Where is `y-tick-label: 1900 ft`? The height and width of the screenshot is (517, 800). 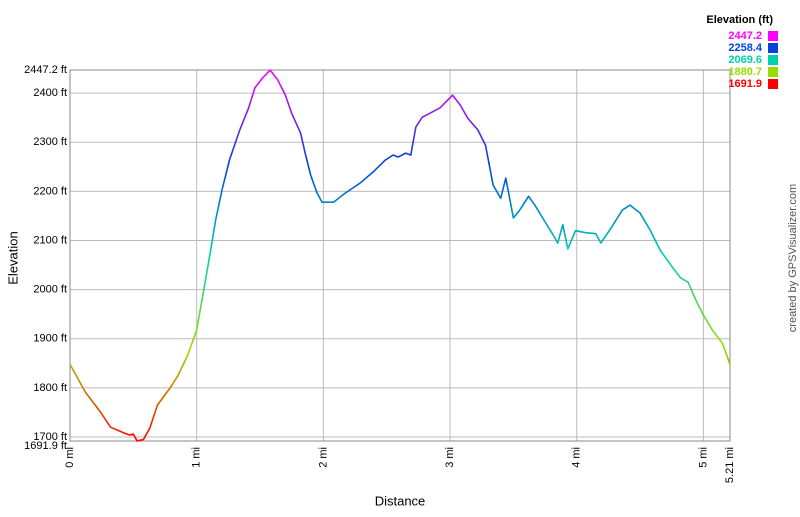 y-tick-label: 1900 ft is located at coordinates (50, 339).